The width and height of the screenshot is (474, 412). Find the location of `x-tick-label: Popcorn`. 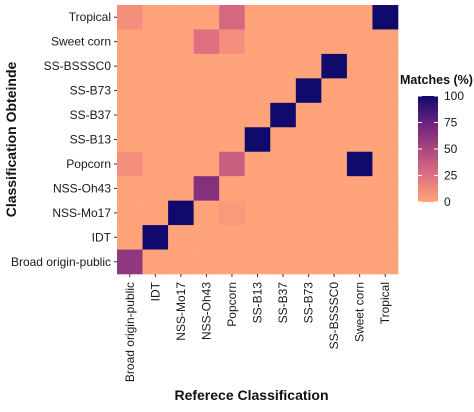

x-tick-label: Popcorn is located at coordinates (232, 304).